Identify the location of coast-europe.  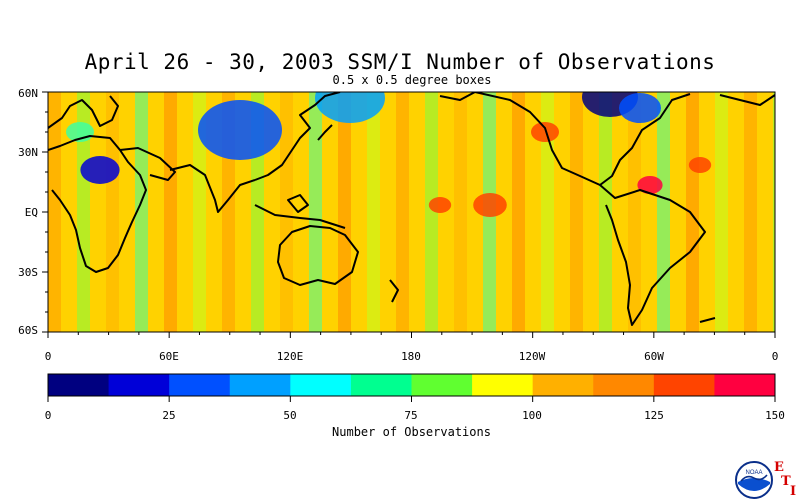
(83, 112).